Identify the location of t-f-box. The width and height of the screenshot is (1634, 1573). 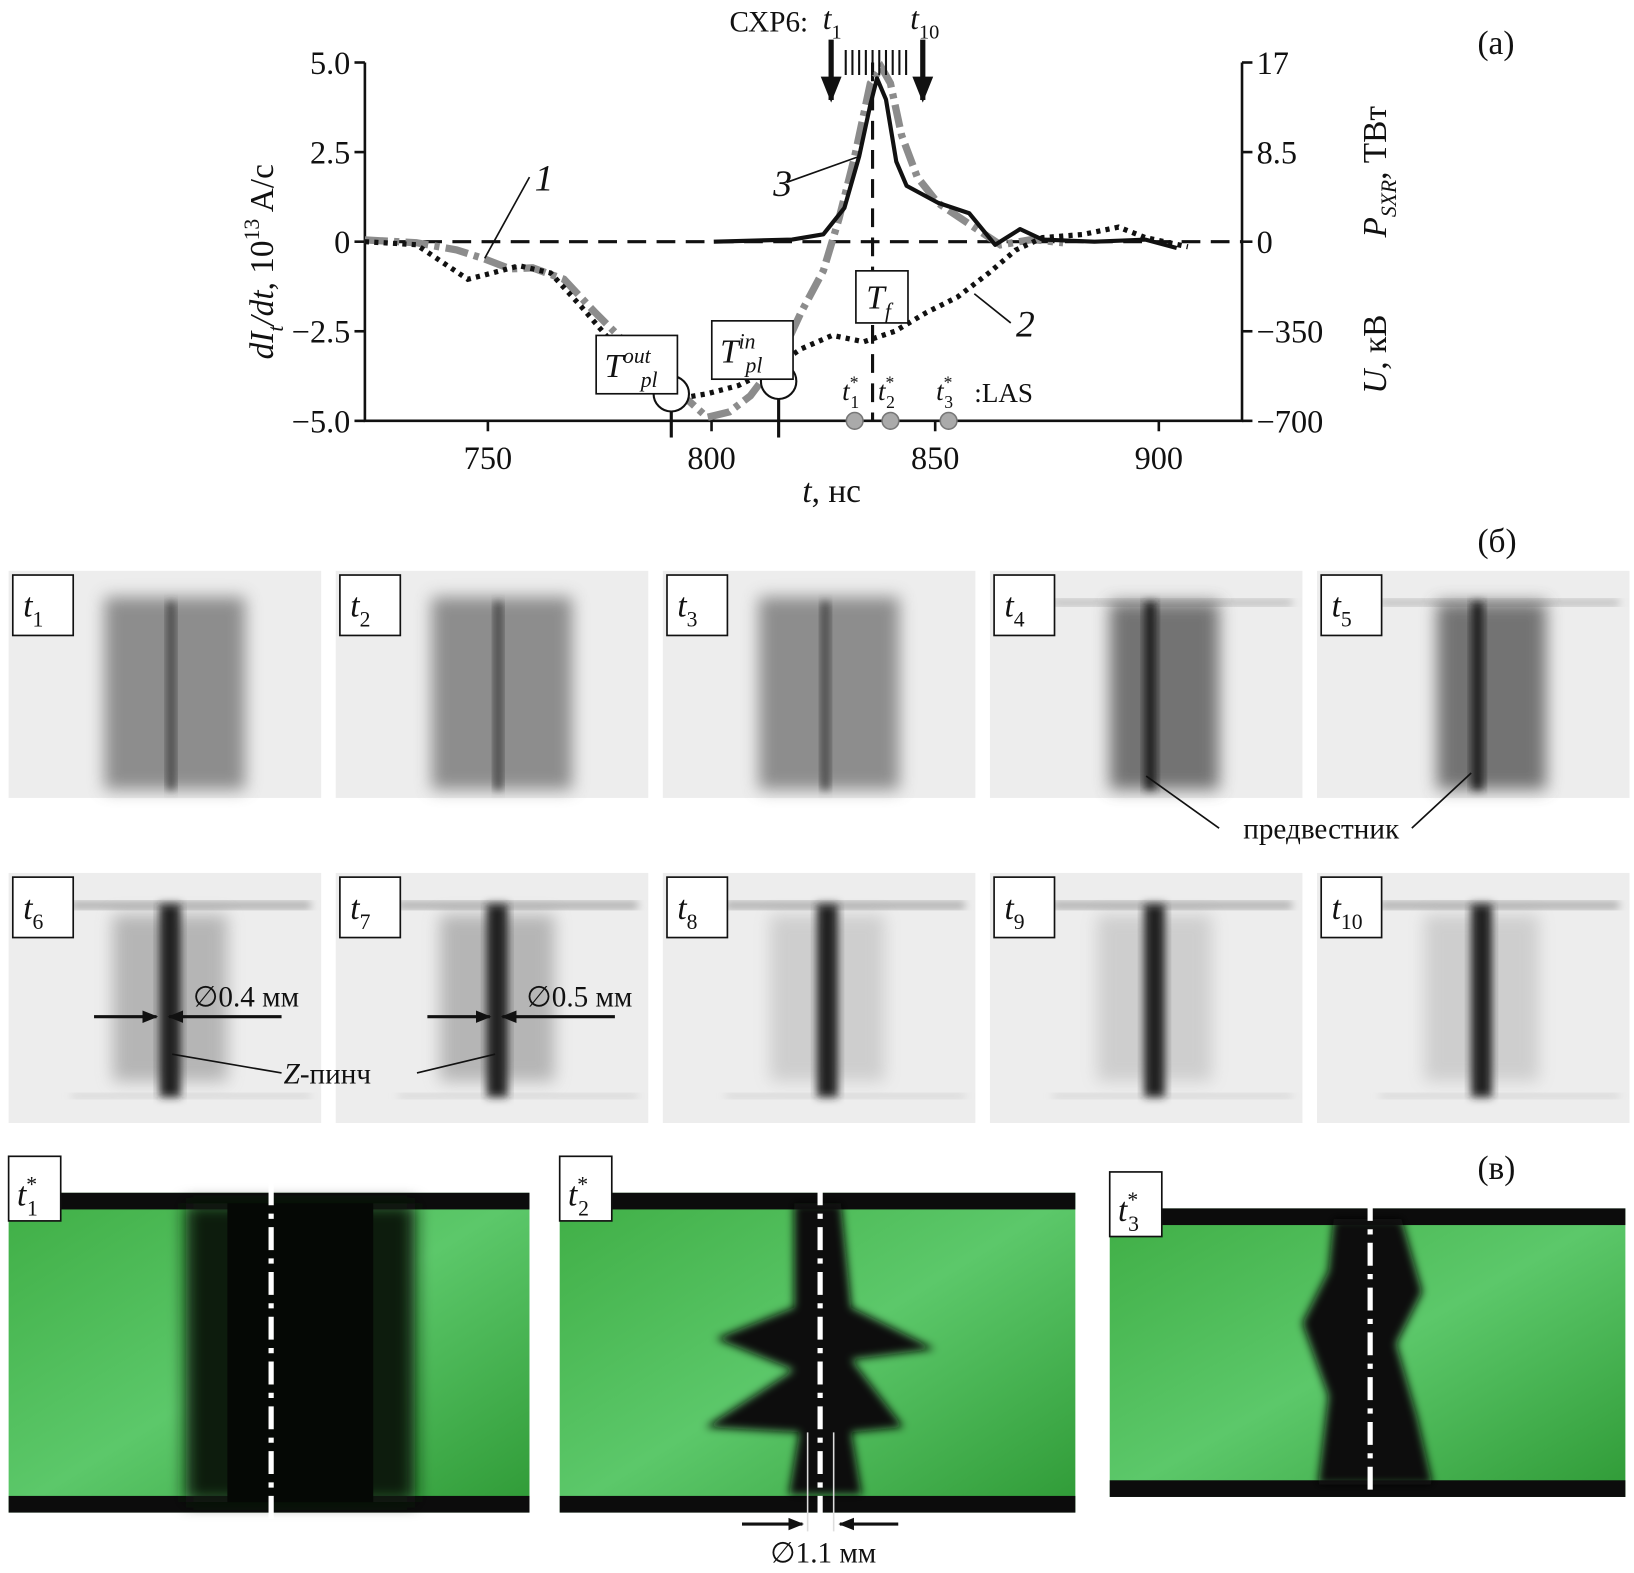
(882, 297).